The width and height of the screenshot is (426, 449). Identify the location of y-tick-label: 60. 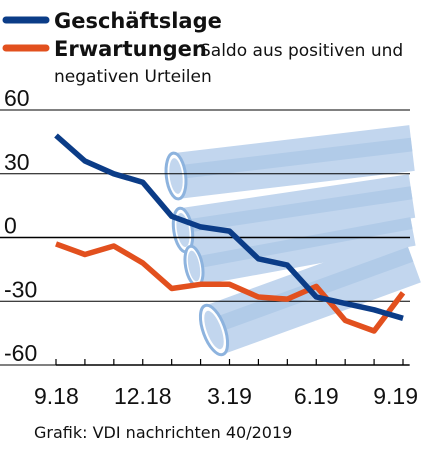
(17, 98).